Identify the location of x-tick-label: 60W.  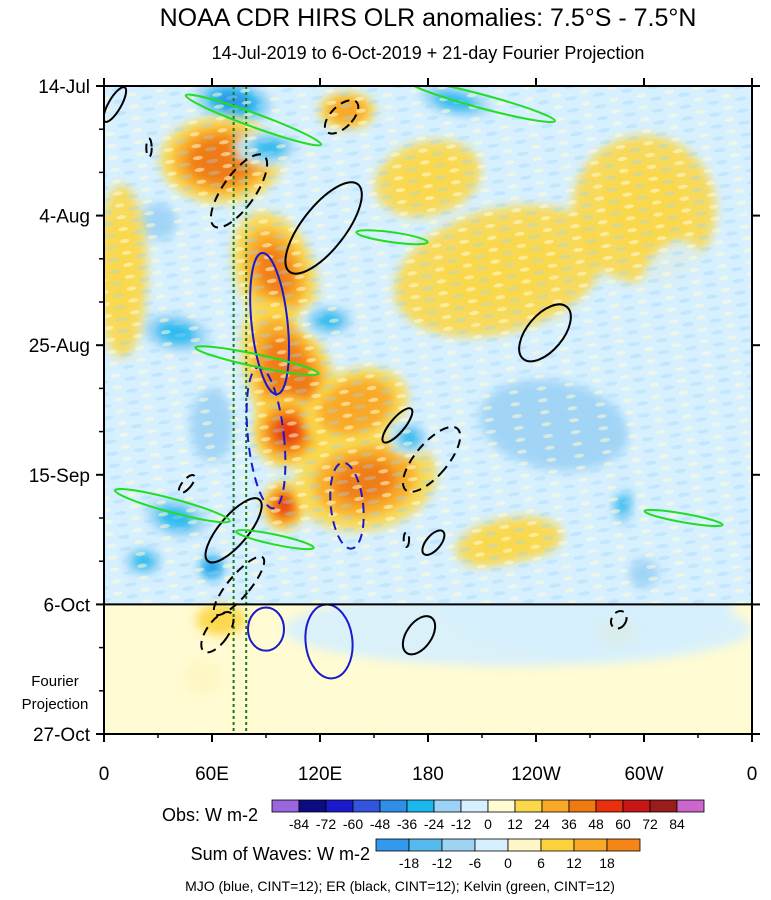
(643, 774).